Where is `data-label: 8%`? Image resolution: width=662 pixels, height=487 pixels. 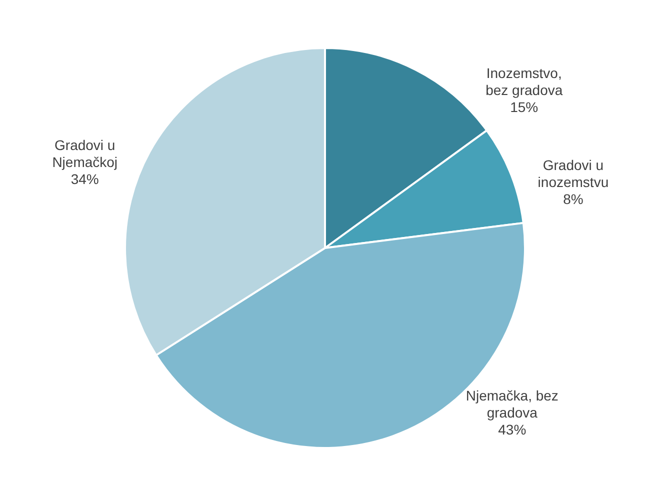
data-label: 8% is located at coordinates (573, 198).